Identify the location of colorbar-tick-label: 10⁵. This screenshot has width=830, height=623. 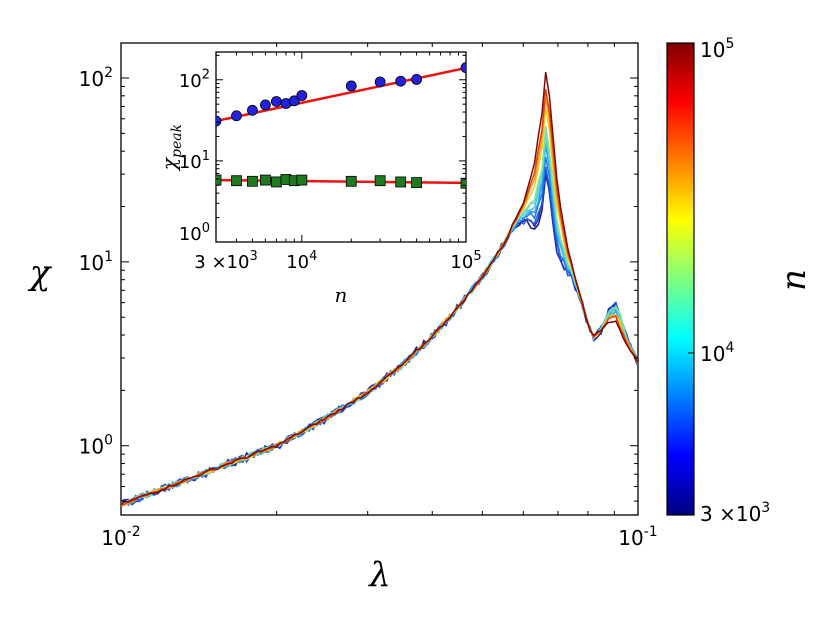
(717, 49).